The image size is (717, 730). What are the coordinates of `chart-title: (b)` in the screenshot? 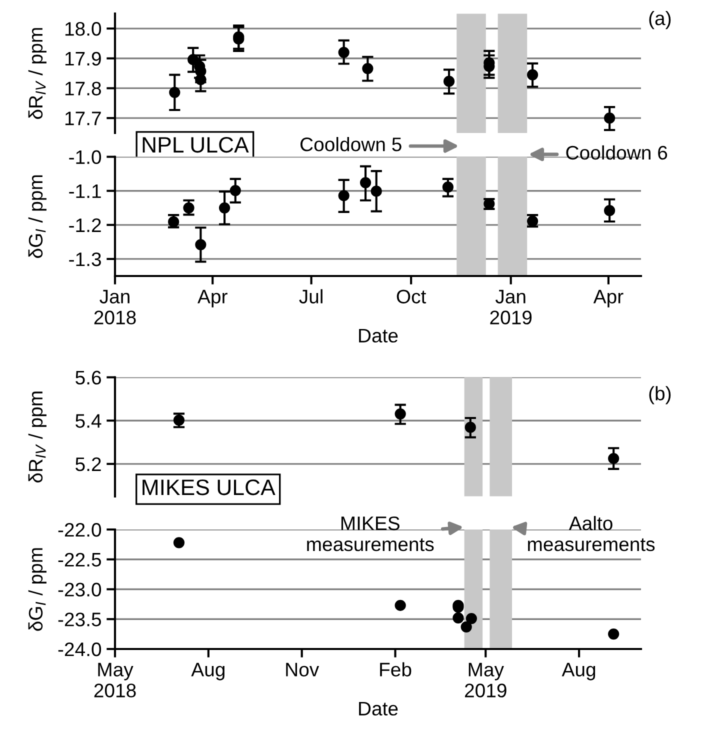 It's located at (660, 395).